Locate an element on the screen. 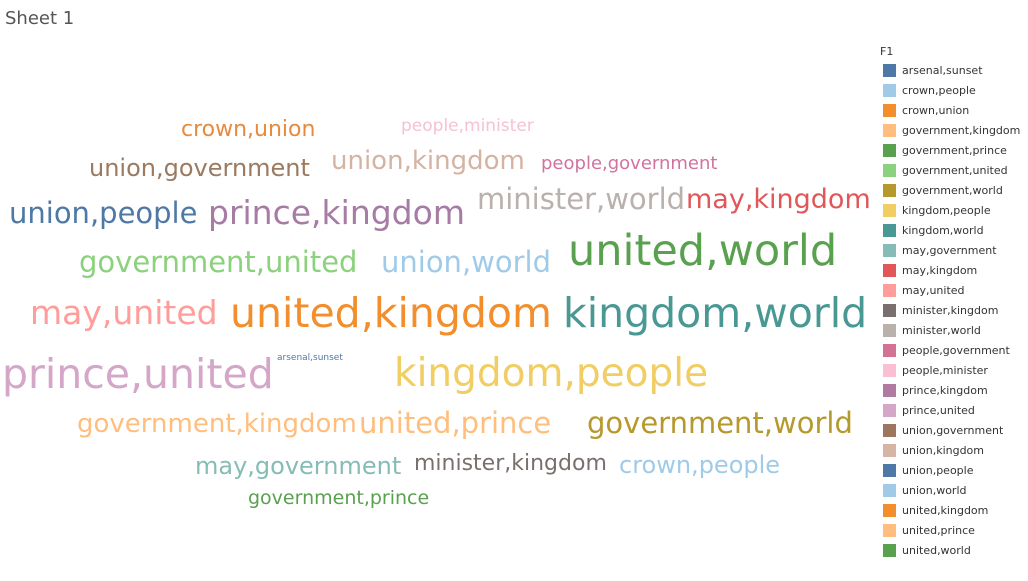 The height and width of the screenshot is (581, 1028). legend-label: crown,union is located at coordinates (936, 110).